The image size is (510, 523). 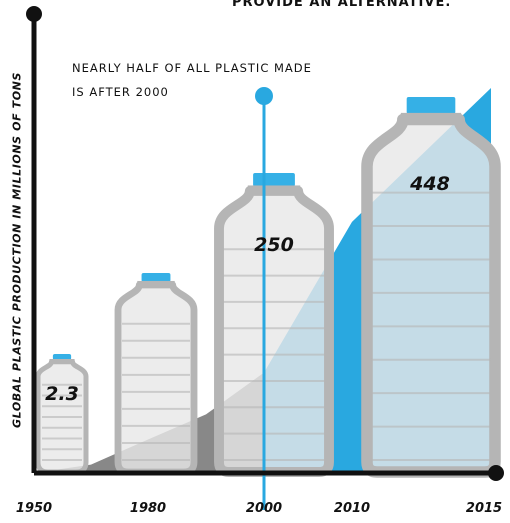 I want to click on header-text: PROVIDE AN ALTERNATIVE., so click(x=342, y=5).